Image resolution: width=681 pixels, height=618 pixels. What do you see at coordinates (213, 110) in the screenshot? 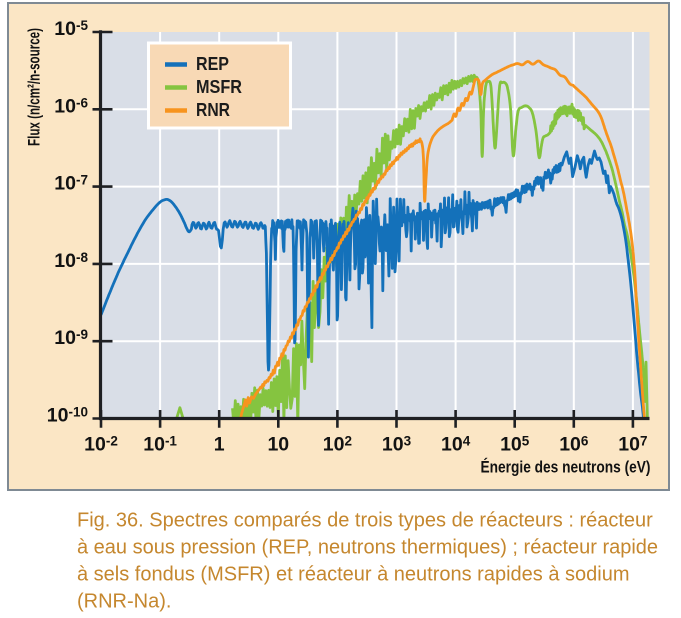
I see `svg-text: RNR` at bounding box center [213, 110].